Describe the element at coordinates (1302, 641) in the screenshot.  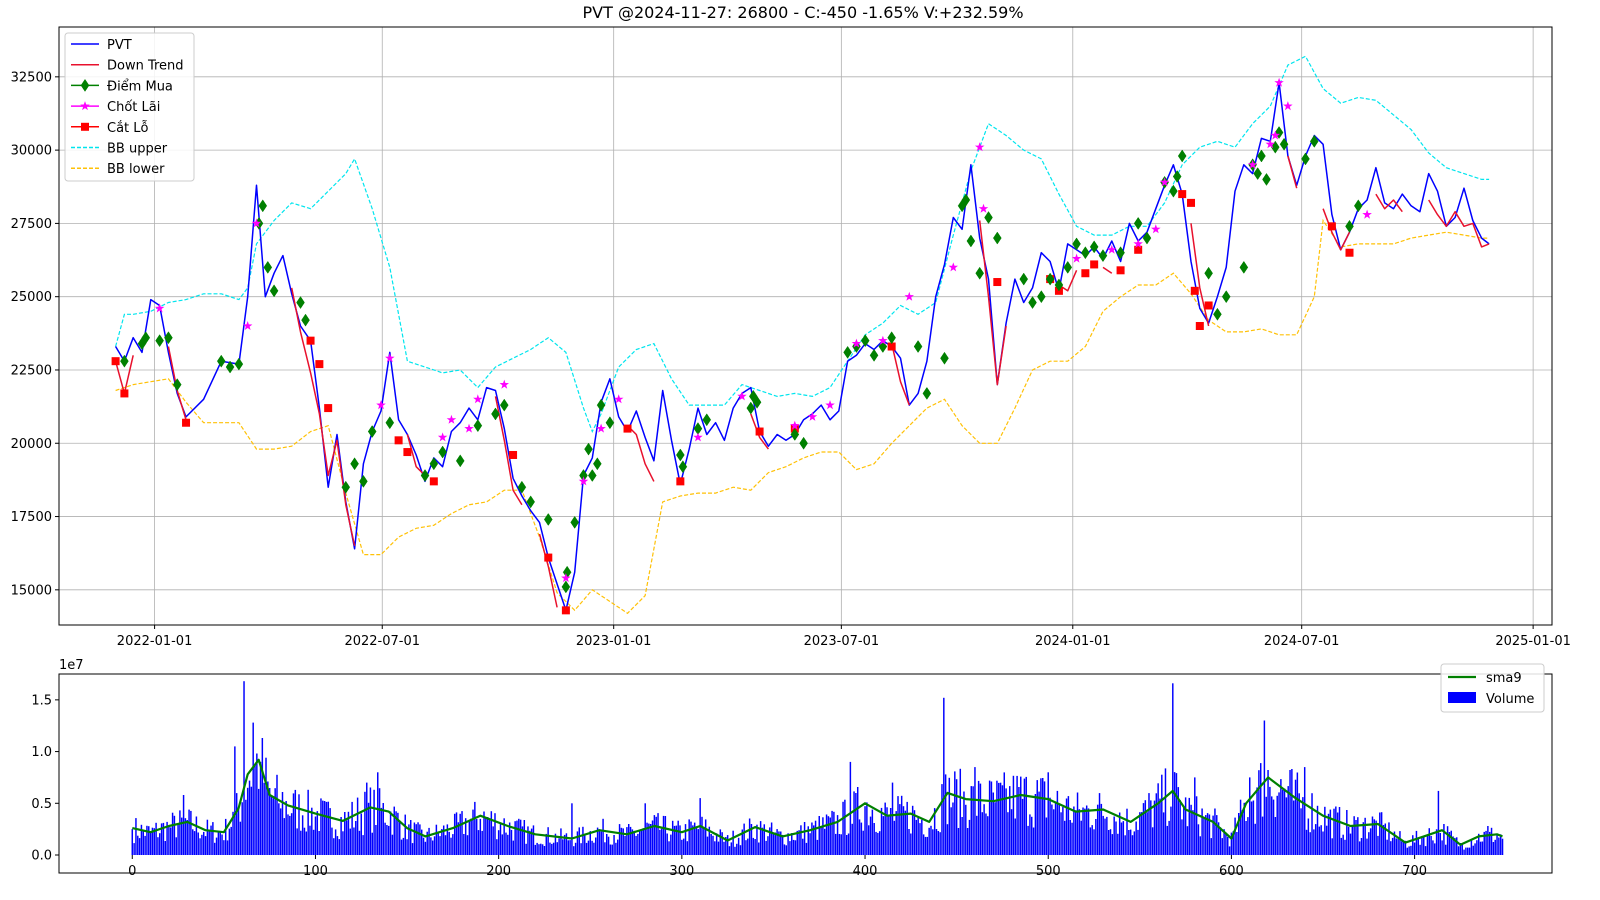
I see `x-tick-label: 2024-07-01` at that location.